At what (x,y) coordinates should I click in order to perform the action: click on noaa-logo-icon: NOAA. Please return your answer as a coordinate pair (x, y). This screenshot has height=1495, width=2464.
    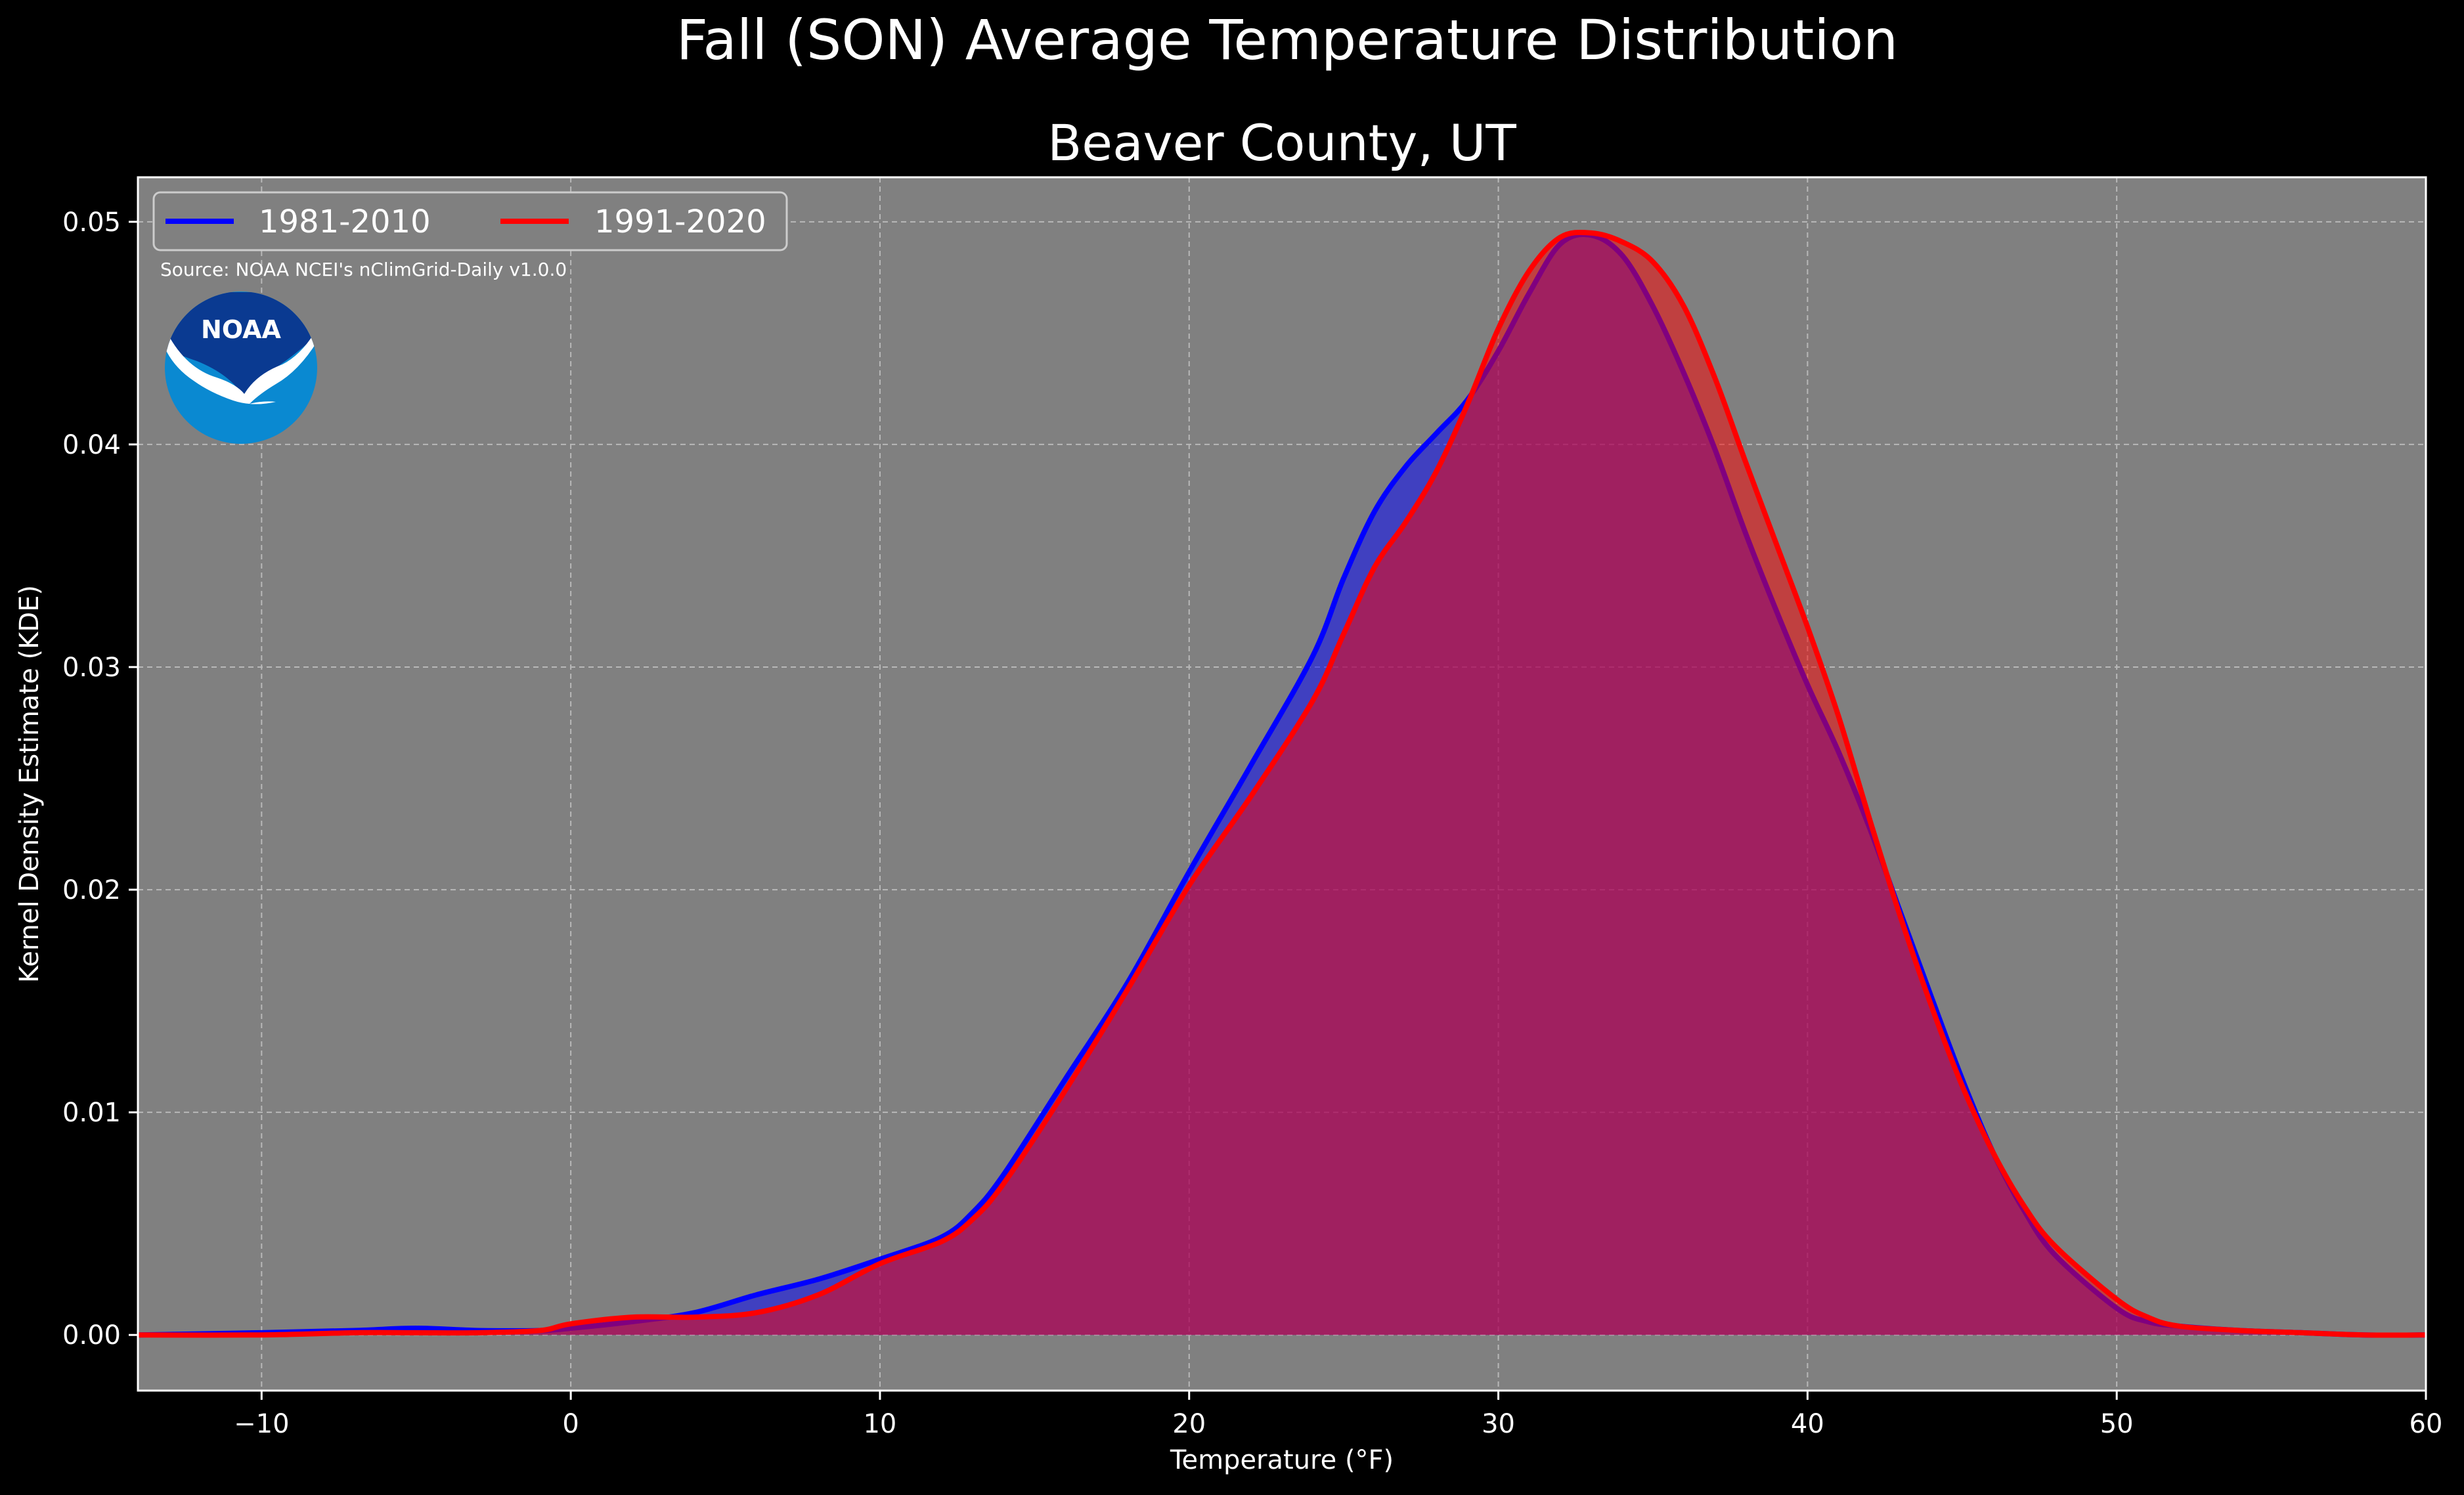
    Looking at the image, I should click on (241, 368).